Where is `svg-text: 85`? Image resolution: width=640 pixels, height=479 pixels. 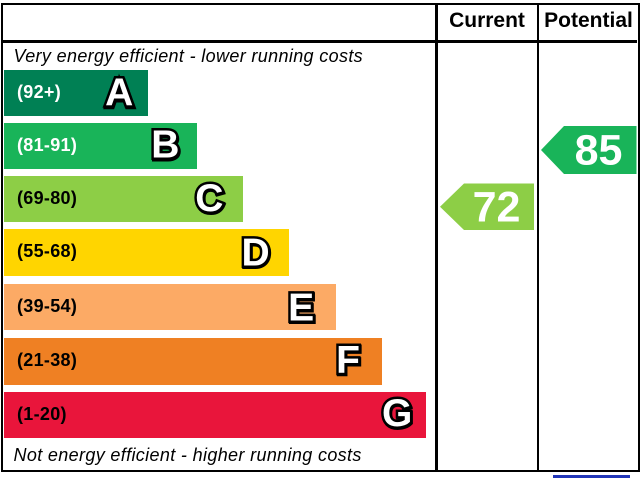
svg-text: 85 is located at coordinates (599, 151).